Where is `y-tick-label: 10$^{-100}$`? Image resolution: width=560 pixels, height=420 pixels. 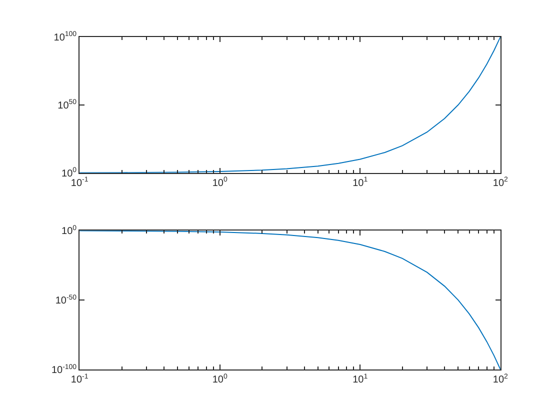 y-tick-label: 10$^{-100}$ is located at coordinates (64, 370).